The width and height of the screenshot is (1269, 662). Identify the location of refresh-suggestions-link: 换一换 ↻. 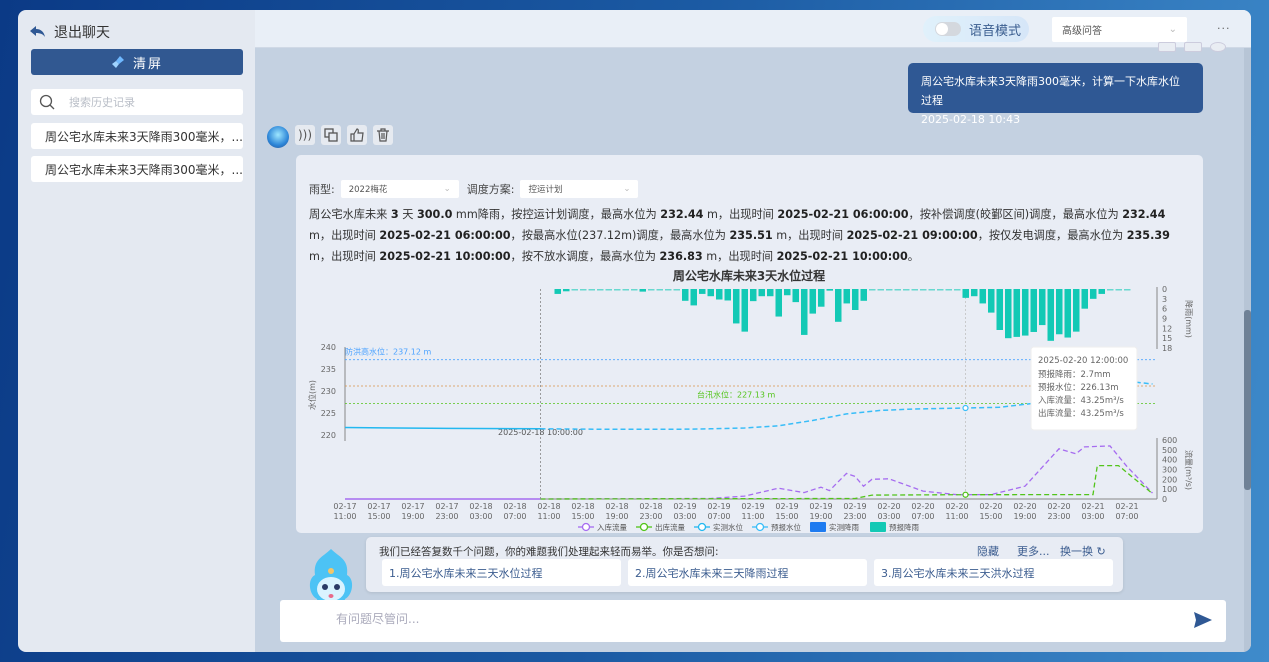
(1083, 551).